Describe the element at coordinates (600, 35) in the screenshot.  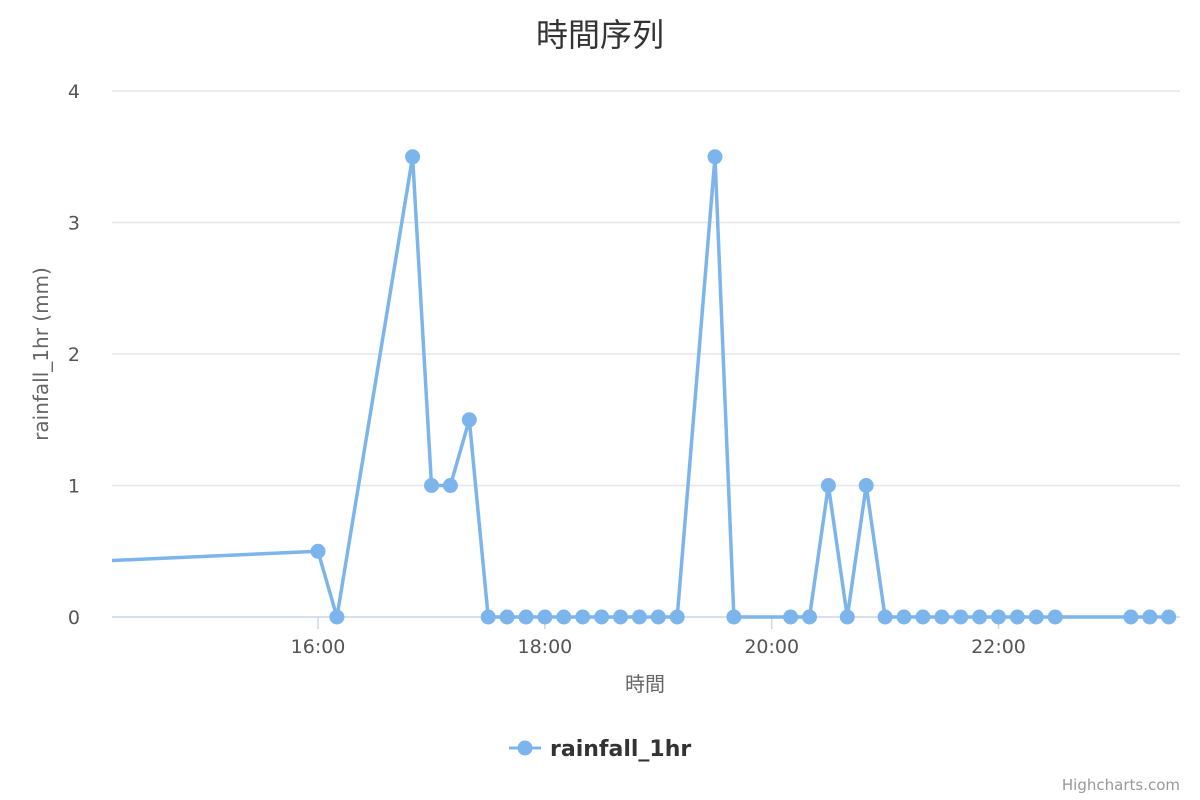
I see `chart-title: 時間序列` at that location.